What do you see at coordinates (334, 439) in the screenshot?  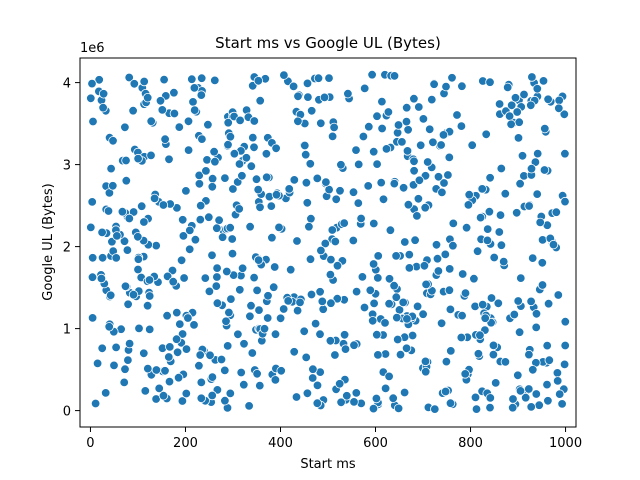 I see `x-axis: 0 200 400 600 800 1000` at bounding box center [334, 439].